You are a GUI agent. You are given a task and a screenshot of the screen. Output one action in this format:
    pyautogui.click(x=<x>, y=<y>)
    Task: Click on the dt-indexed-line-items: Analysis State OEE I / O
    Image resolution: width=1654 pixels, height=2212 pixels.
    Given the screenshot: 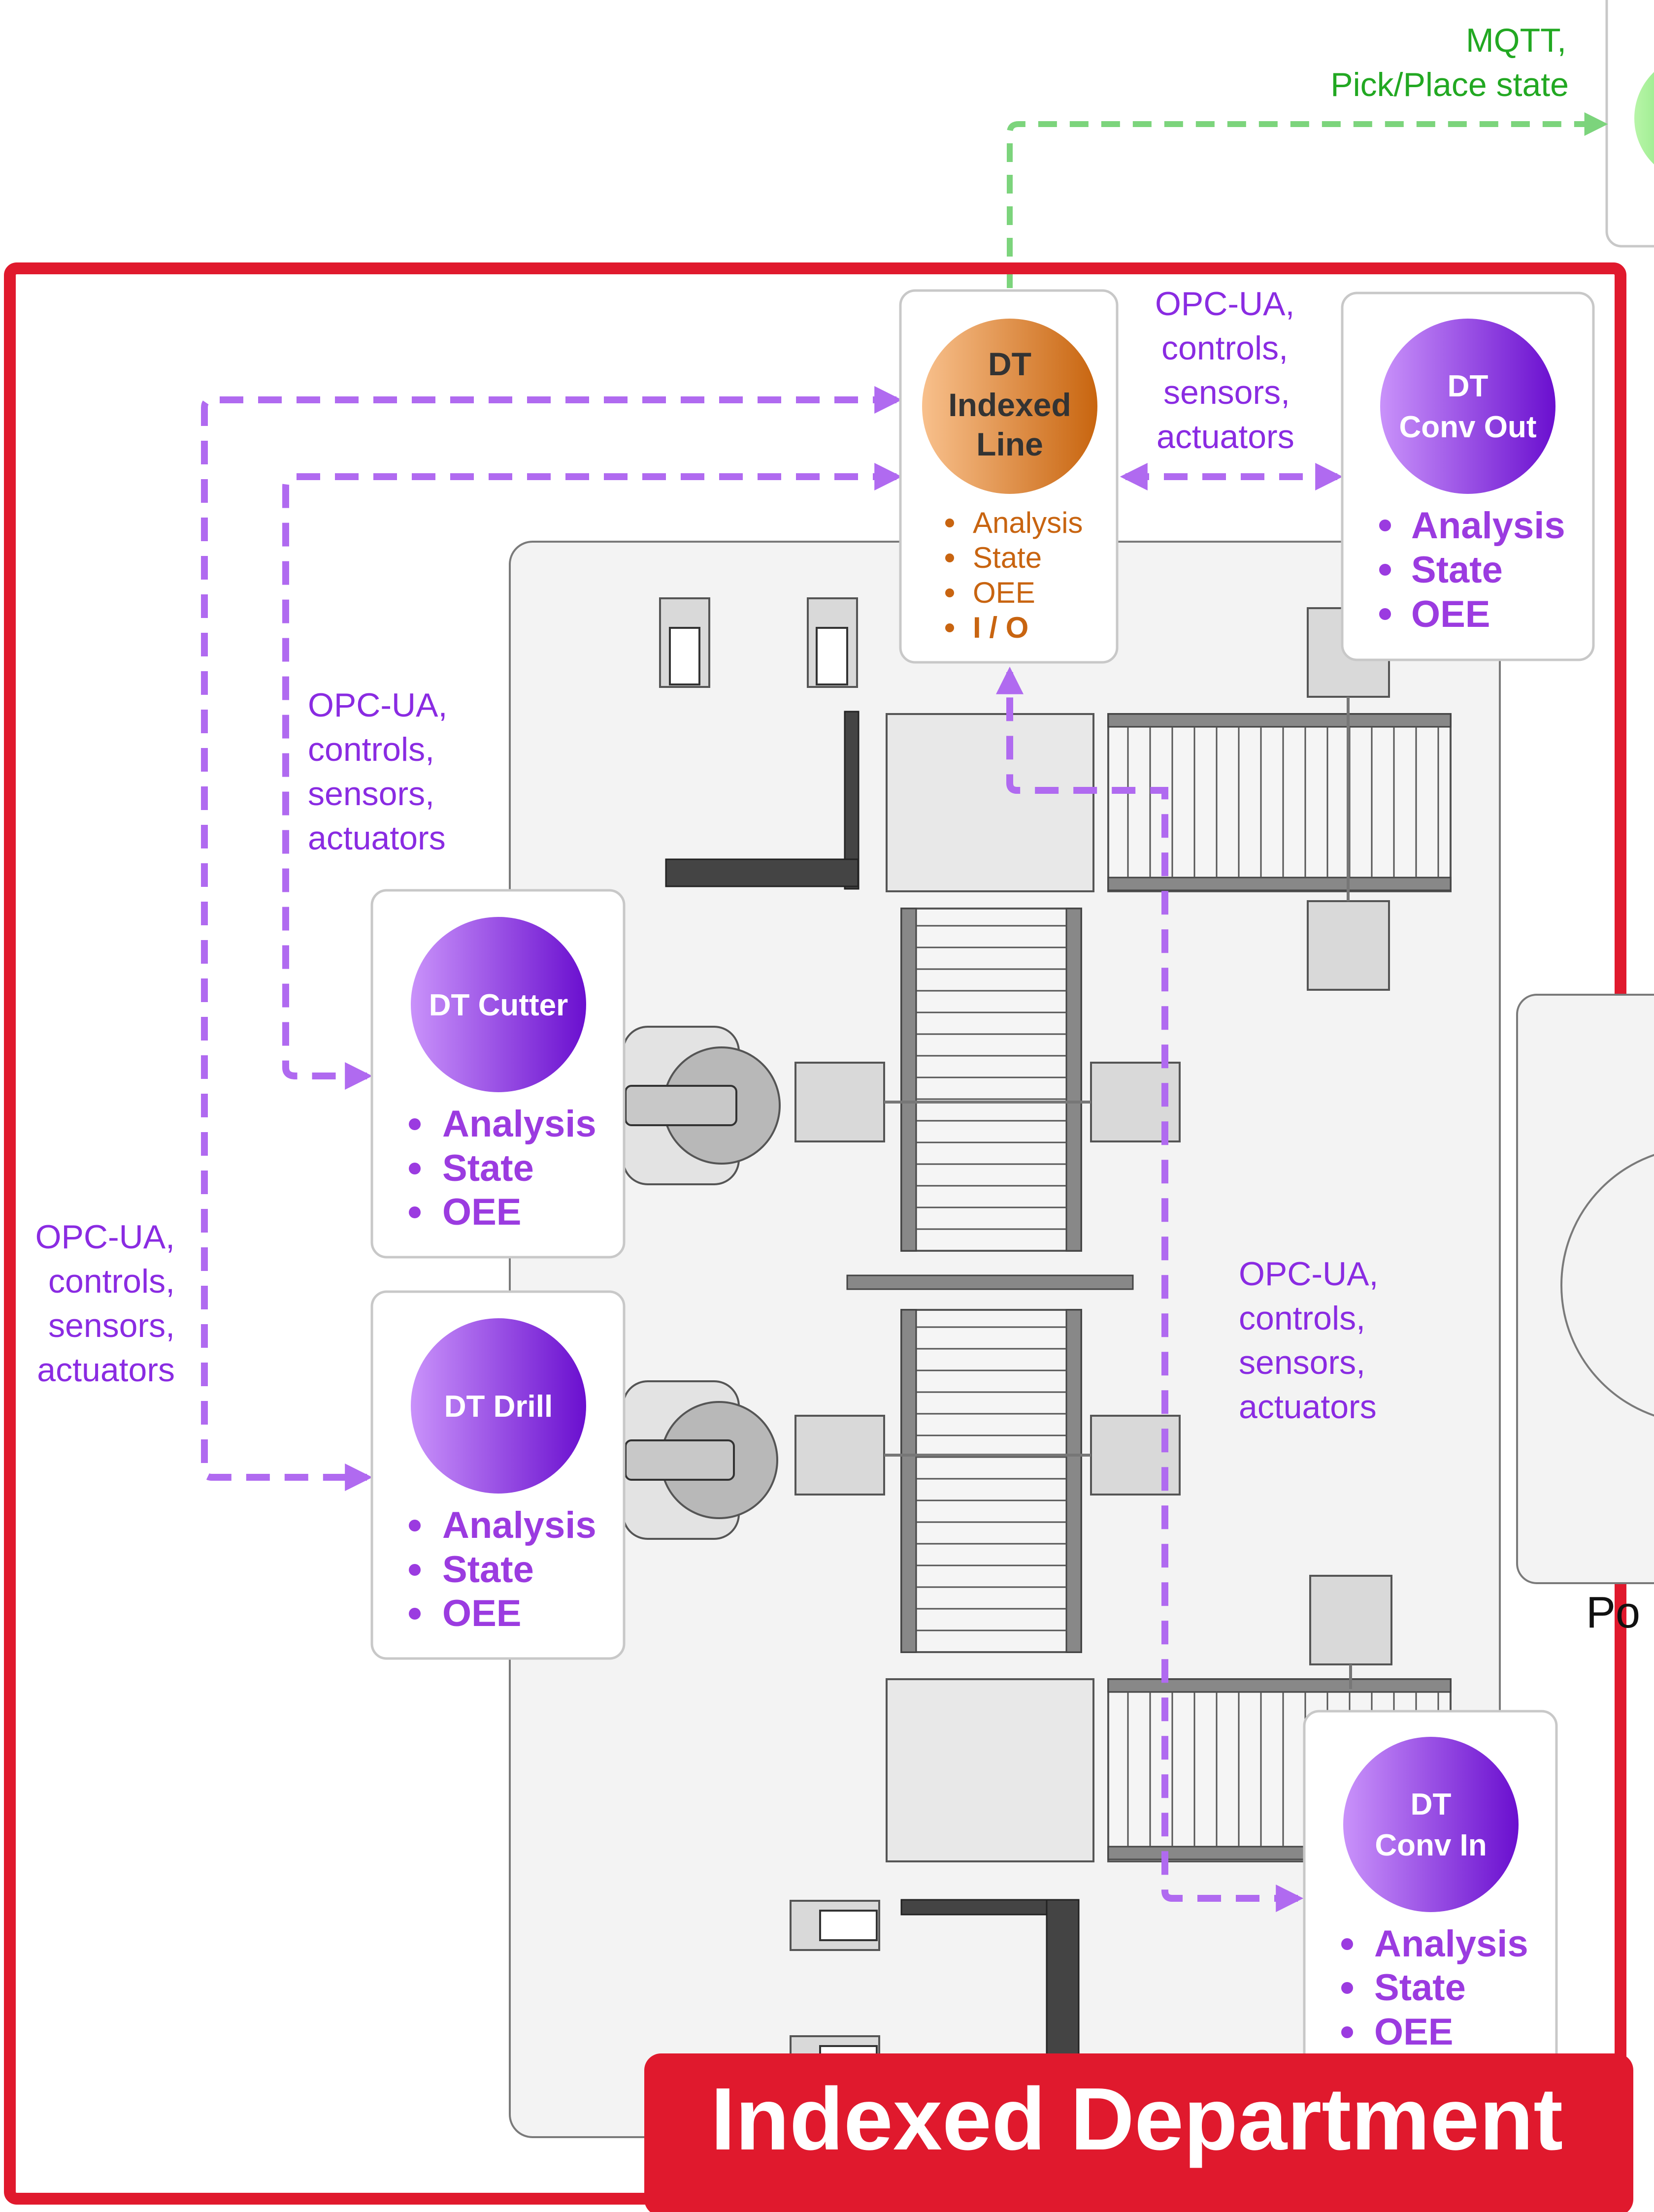 What is the action you would take?
    pyautogui.click(x=1014, y=575)
    